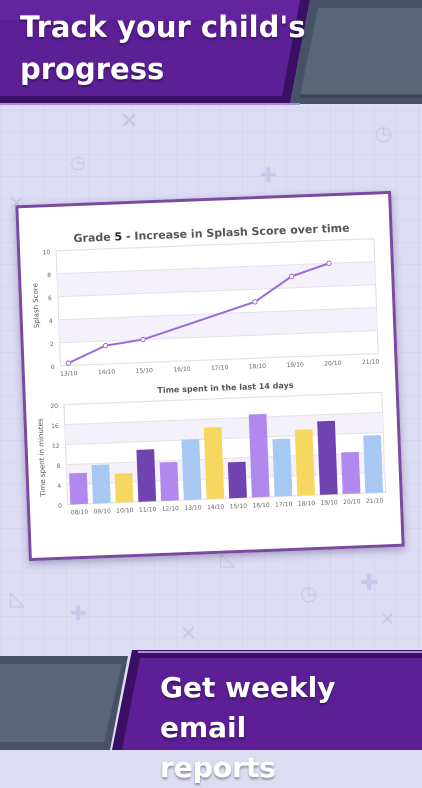 The image size is (422, 788). What do you see at coordinates (352, 502) in the screenshot?
I see `bar-chart-xtick: 20/10` at bounding box center [352, 502].